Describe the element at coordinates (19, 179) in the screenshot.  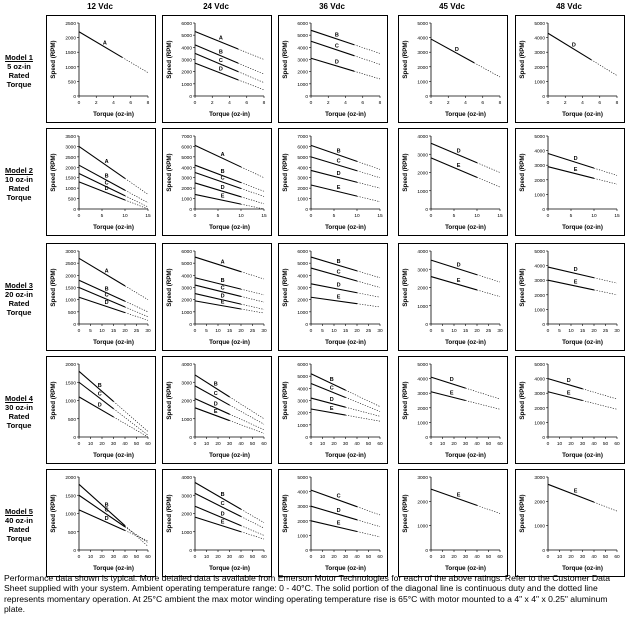
I see `rating-text: 10 oz-in` at that location.